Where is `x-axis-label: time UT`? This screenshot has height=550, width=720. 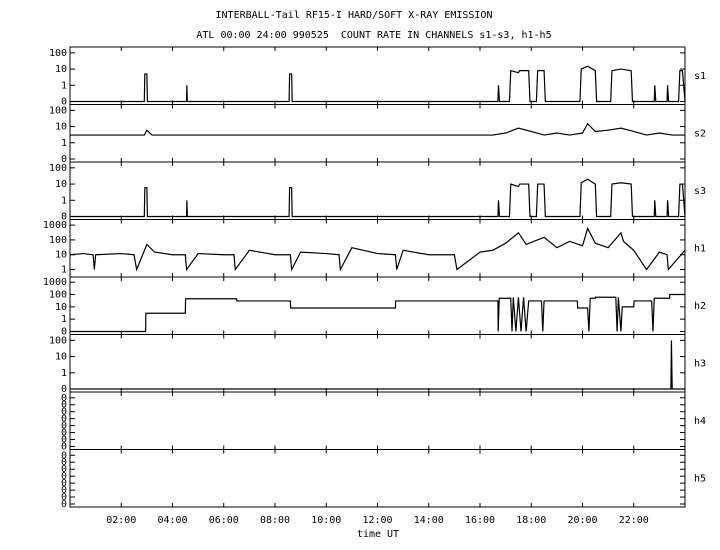
x-axis-label: time UT is located at coordinates (378, 534).